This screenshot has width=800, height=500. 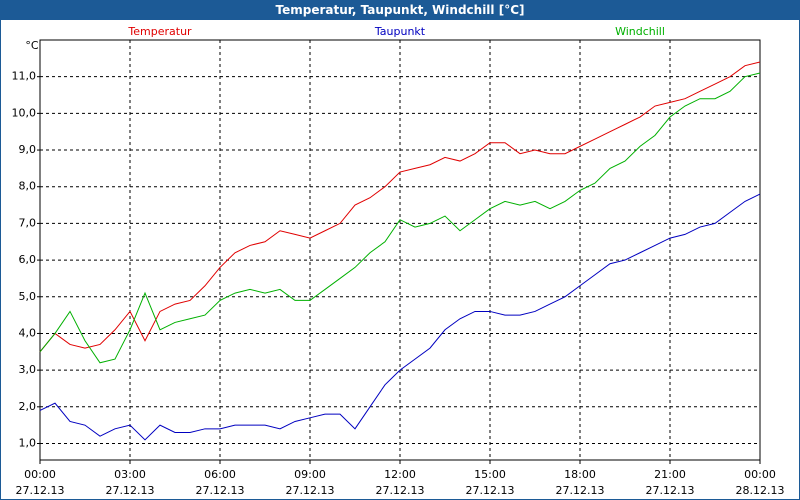 What do you see at coordinates (130, 474) in the screenshot?
I see `x-tick-label: 03:00` at bounding box center [130, 474].